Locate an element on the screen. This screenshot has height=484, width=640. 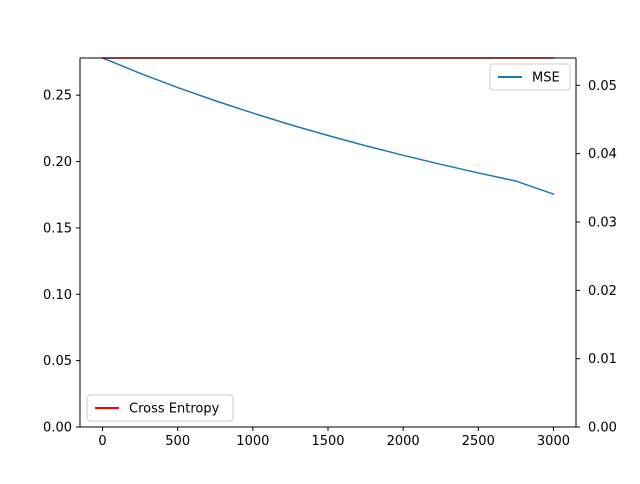
y-left-tick-label: 0.05 is located at coordinates (57, 361).